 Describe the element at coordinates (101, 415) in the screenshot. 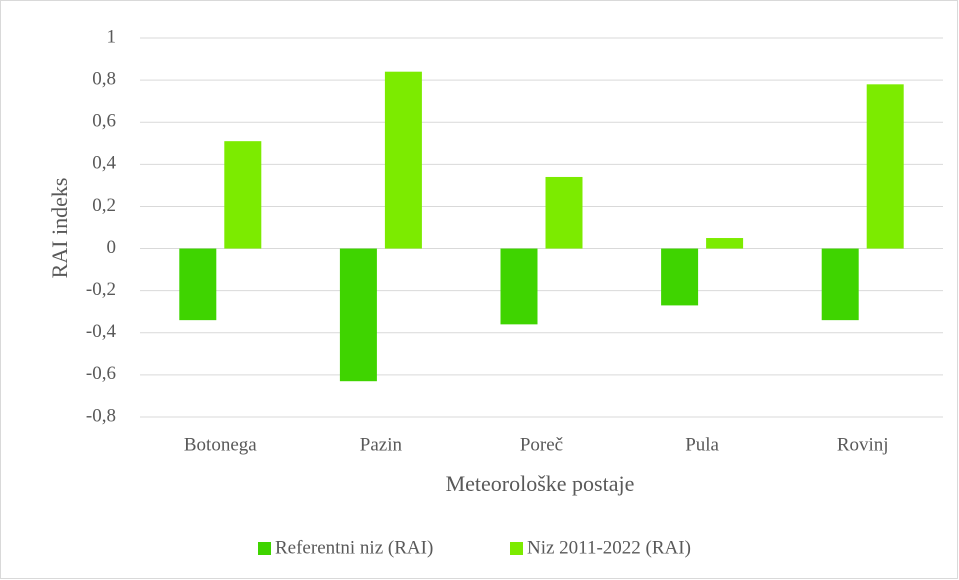

I see `y-tick-label: -0,8` at that location.